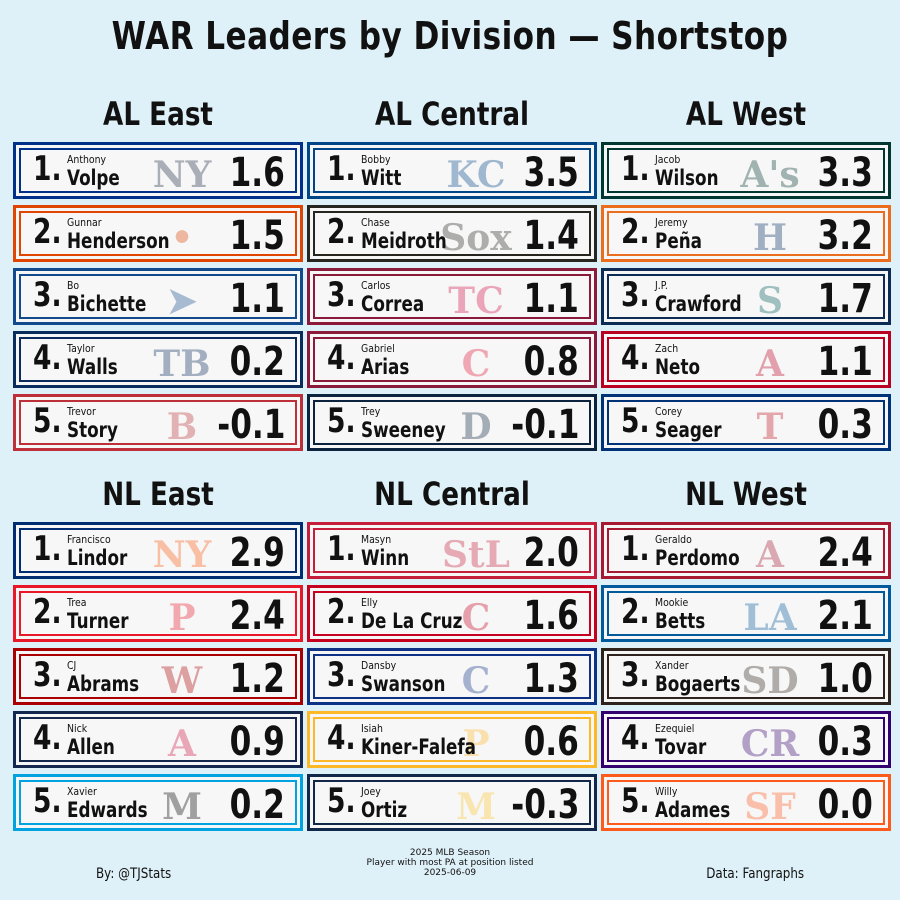 The image size is (900, 900). I want to click on player-war-value: 3.2, so click(845, 234).